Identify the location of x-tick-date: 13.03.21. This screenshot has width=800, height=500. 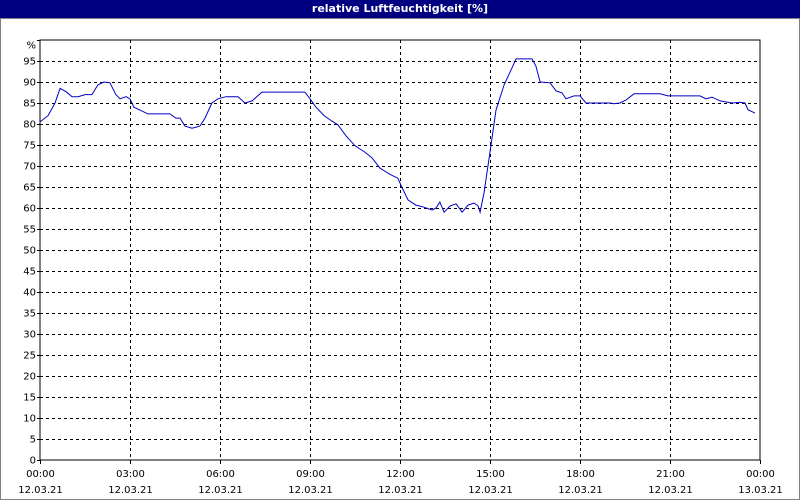
(760, 490).